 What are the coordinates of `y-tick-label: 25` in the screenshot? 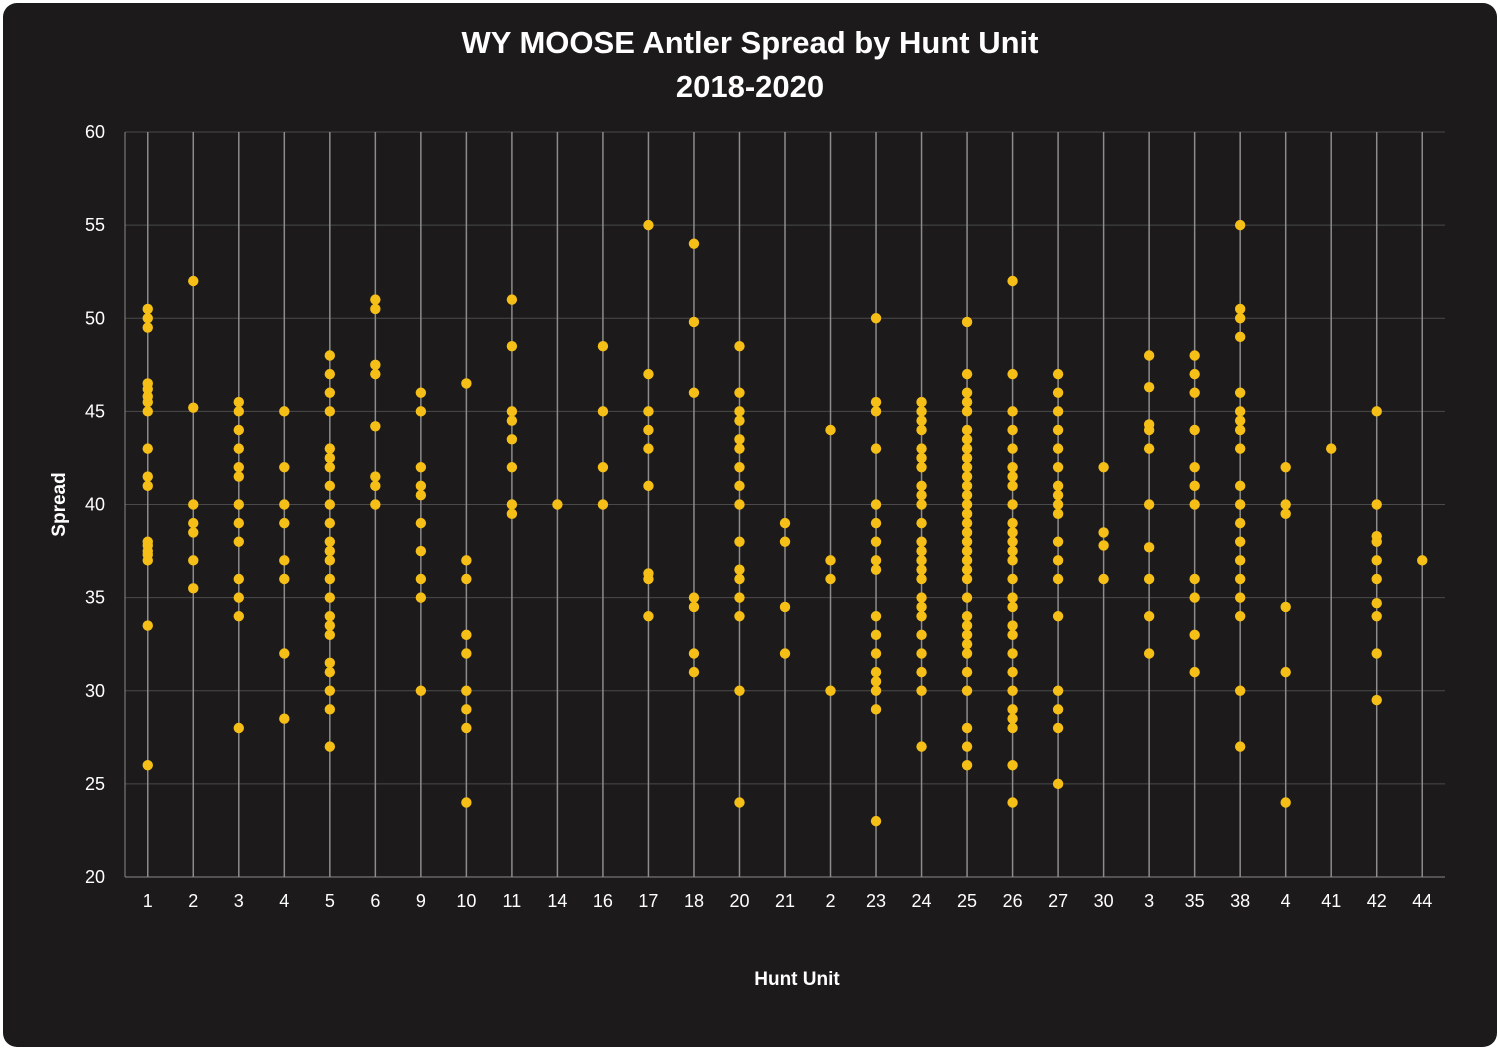 It's located at (95, 784).